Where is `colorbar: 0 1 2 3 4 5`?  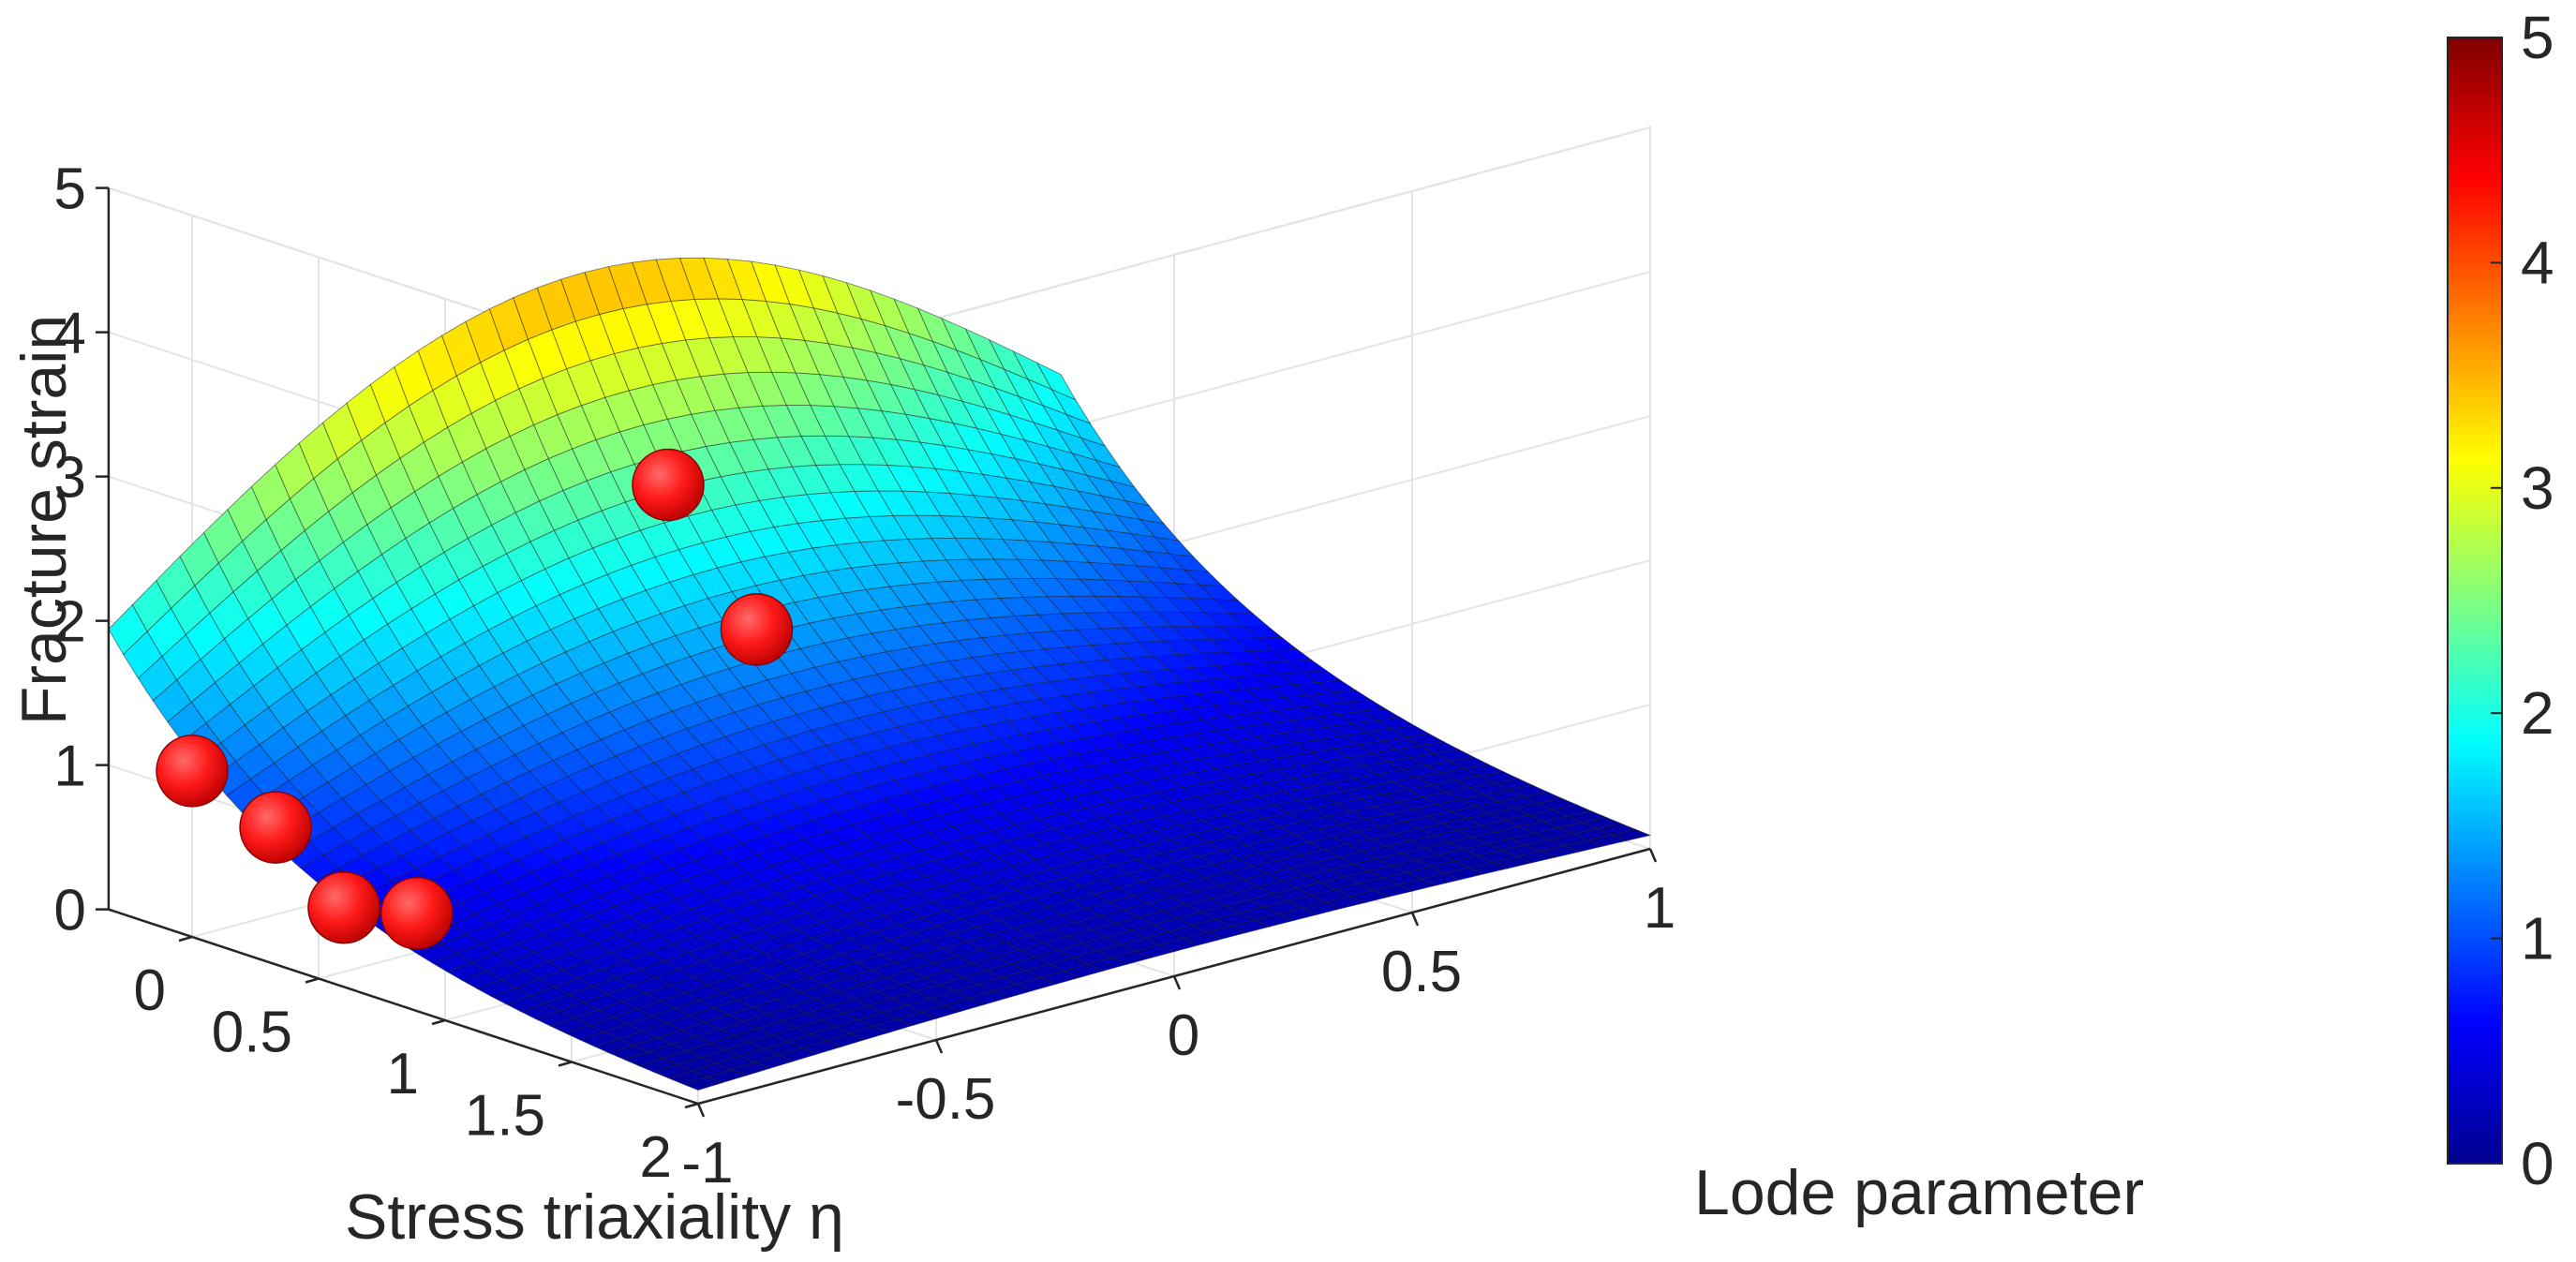 colorbar: 0 1 2 3 4 5 is located at coordinates (2500, 600).